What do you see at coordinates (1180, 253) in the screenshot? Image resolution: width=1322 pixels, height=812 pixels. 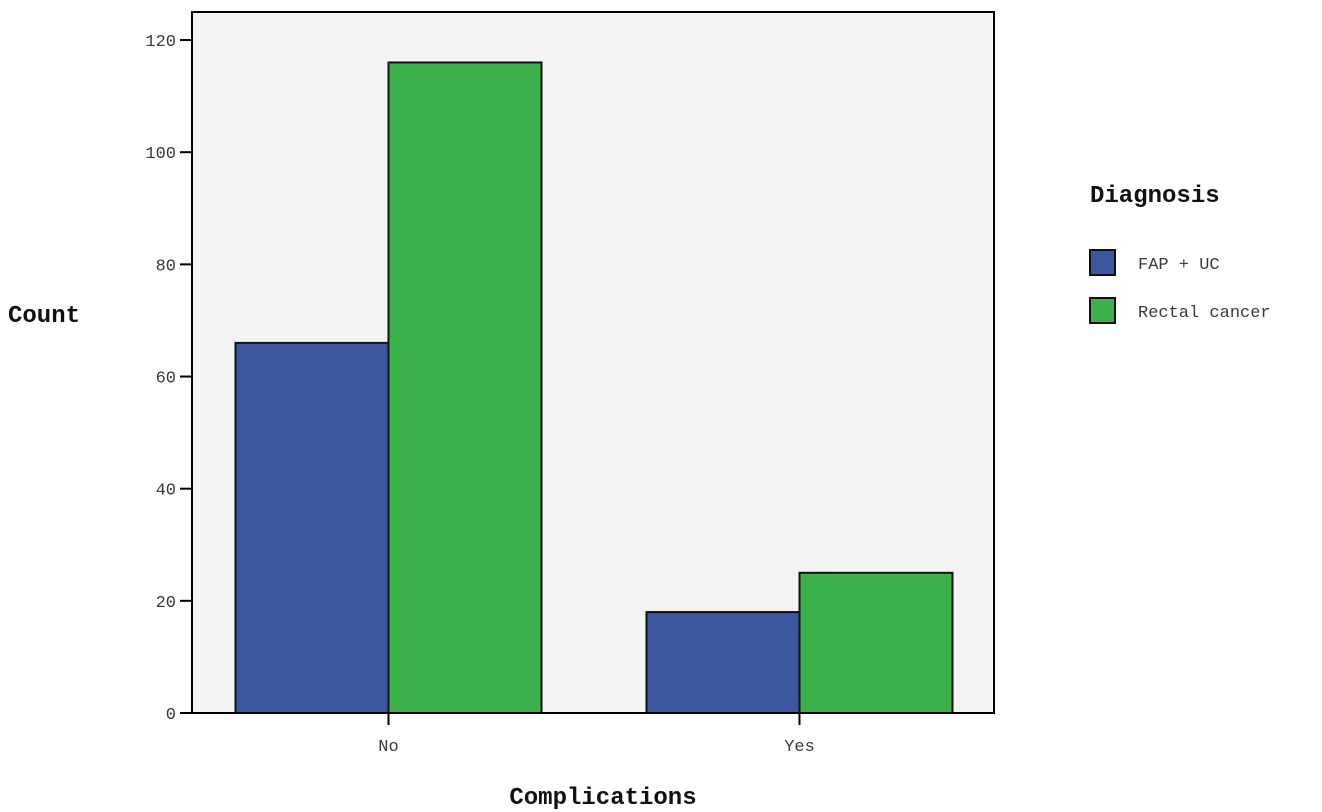 I see `legend: Diagnosis FAP + UC Rectal cancer` at bounding box center [1180, 253].